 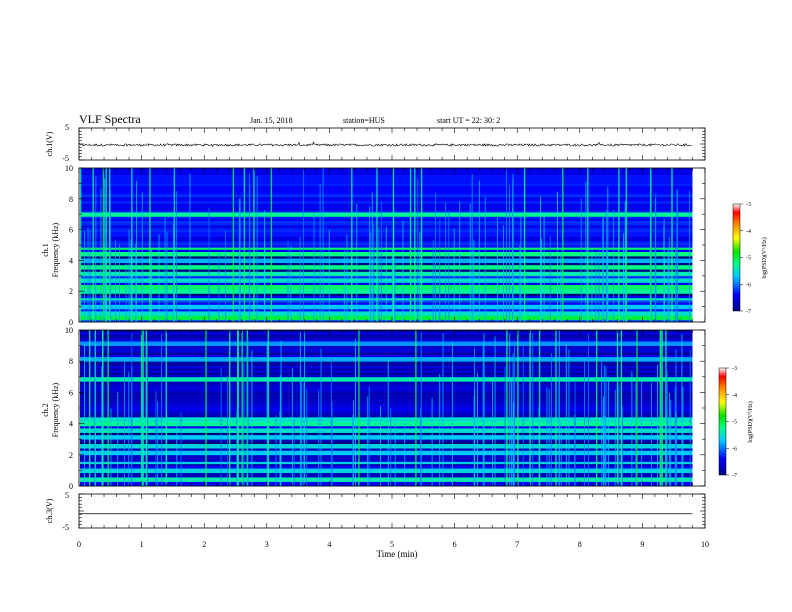 I want to click on time-tick-label: 5, so click(x=392, y=544).